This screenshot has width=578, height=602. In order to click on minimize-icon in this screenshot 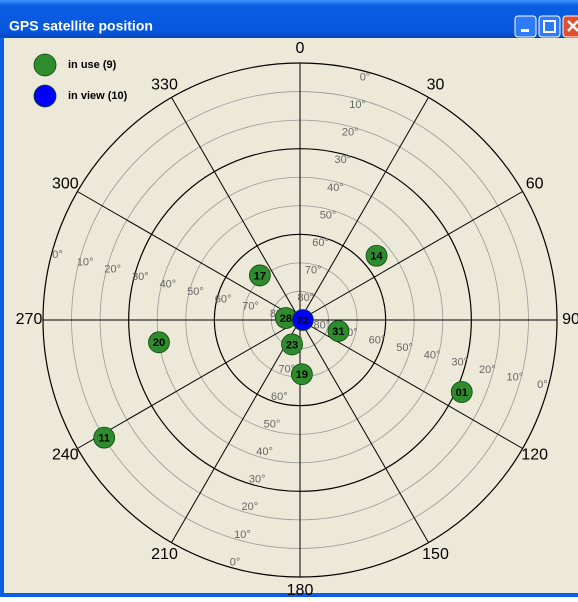, I will do `click(525, 30)`.